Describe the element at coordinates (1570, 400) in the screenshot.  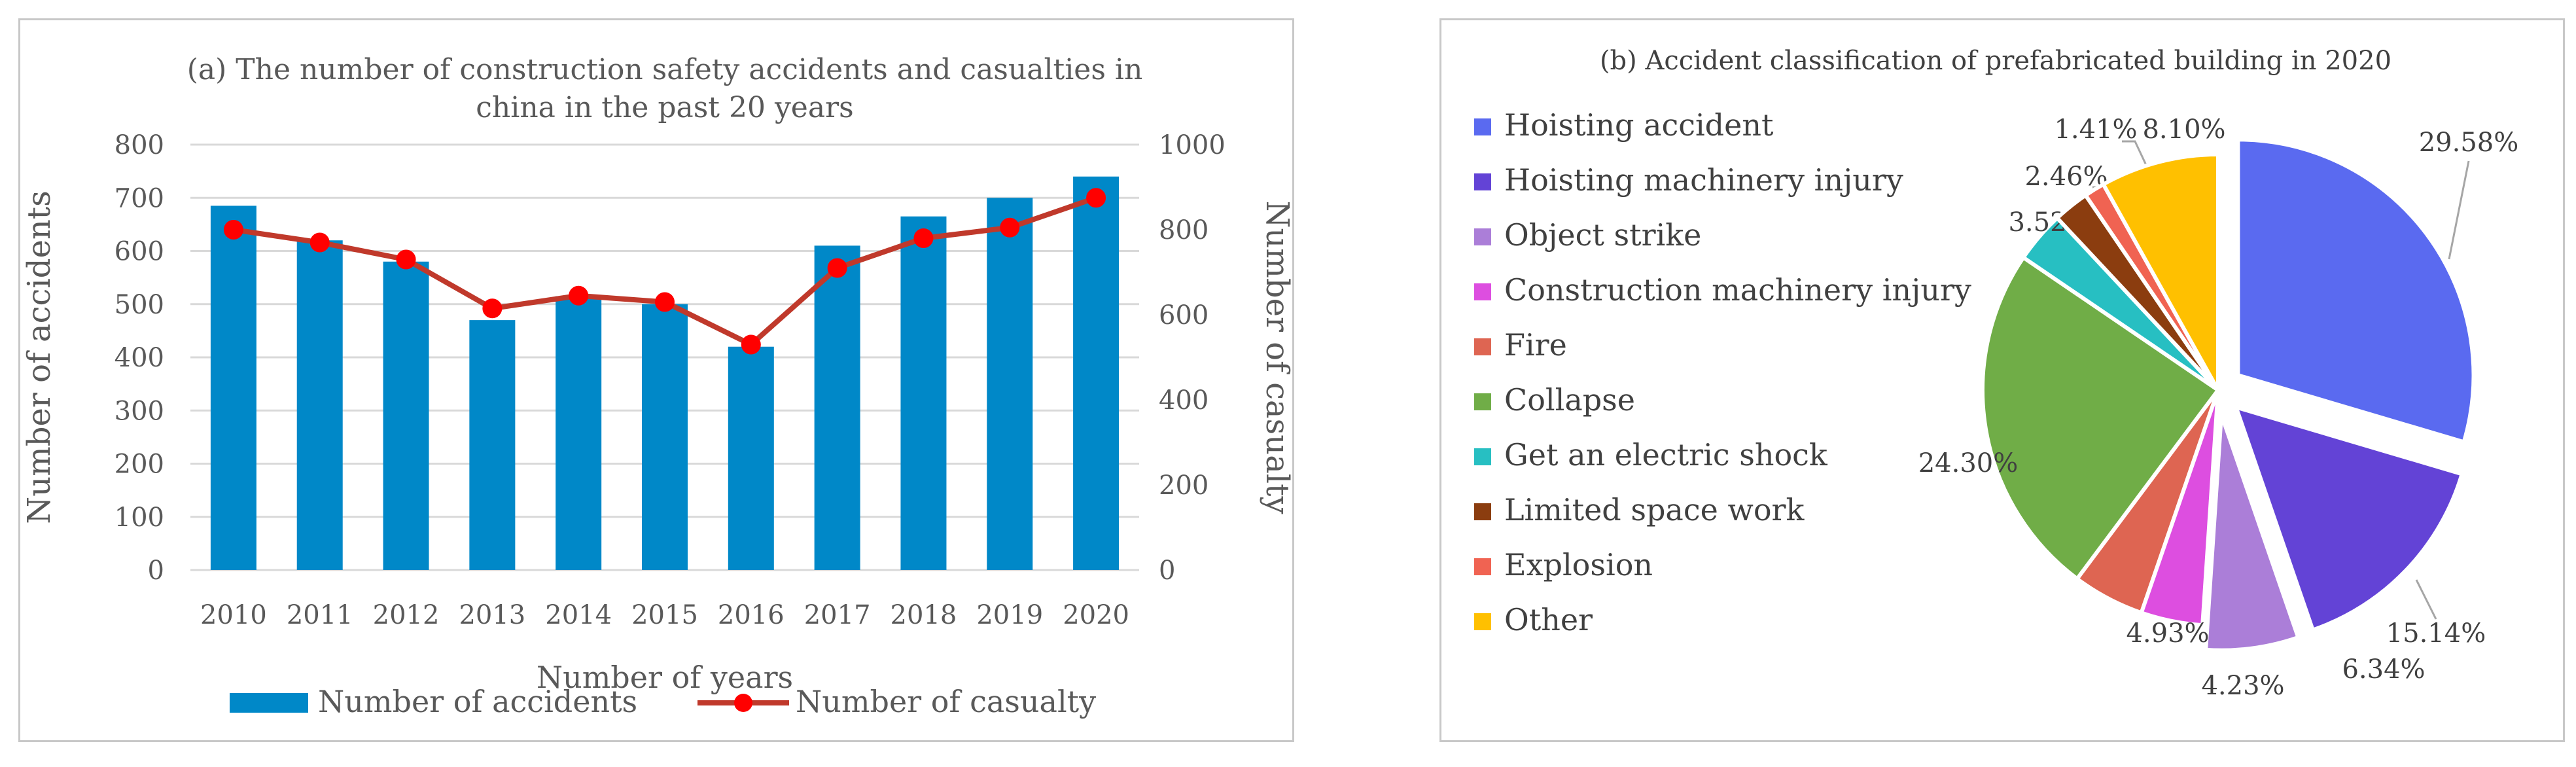
I see `legend-label: Collapse` at that location.